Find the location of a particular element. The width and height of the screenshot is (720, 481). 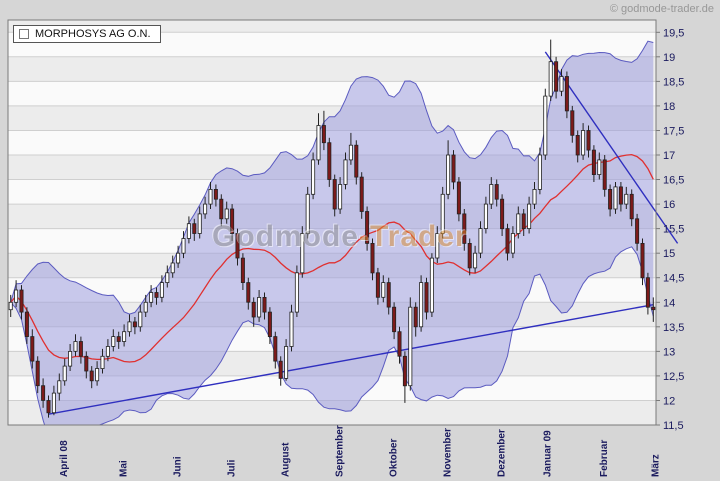

y-axis-label: 12,5 is located at coordinates (673, 377).